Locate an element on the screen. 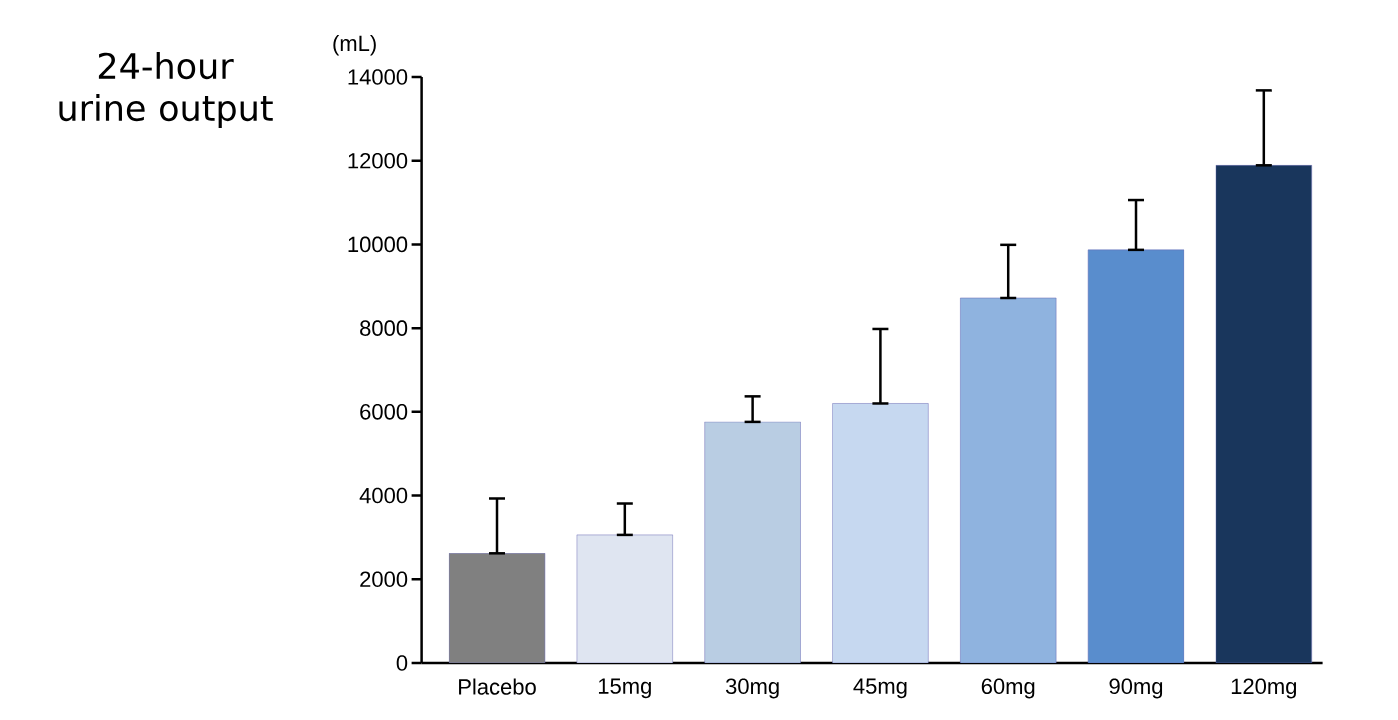  y-axis-title: (mL) is located at coordinates (354, 45).